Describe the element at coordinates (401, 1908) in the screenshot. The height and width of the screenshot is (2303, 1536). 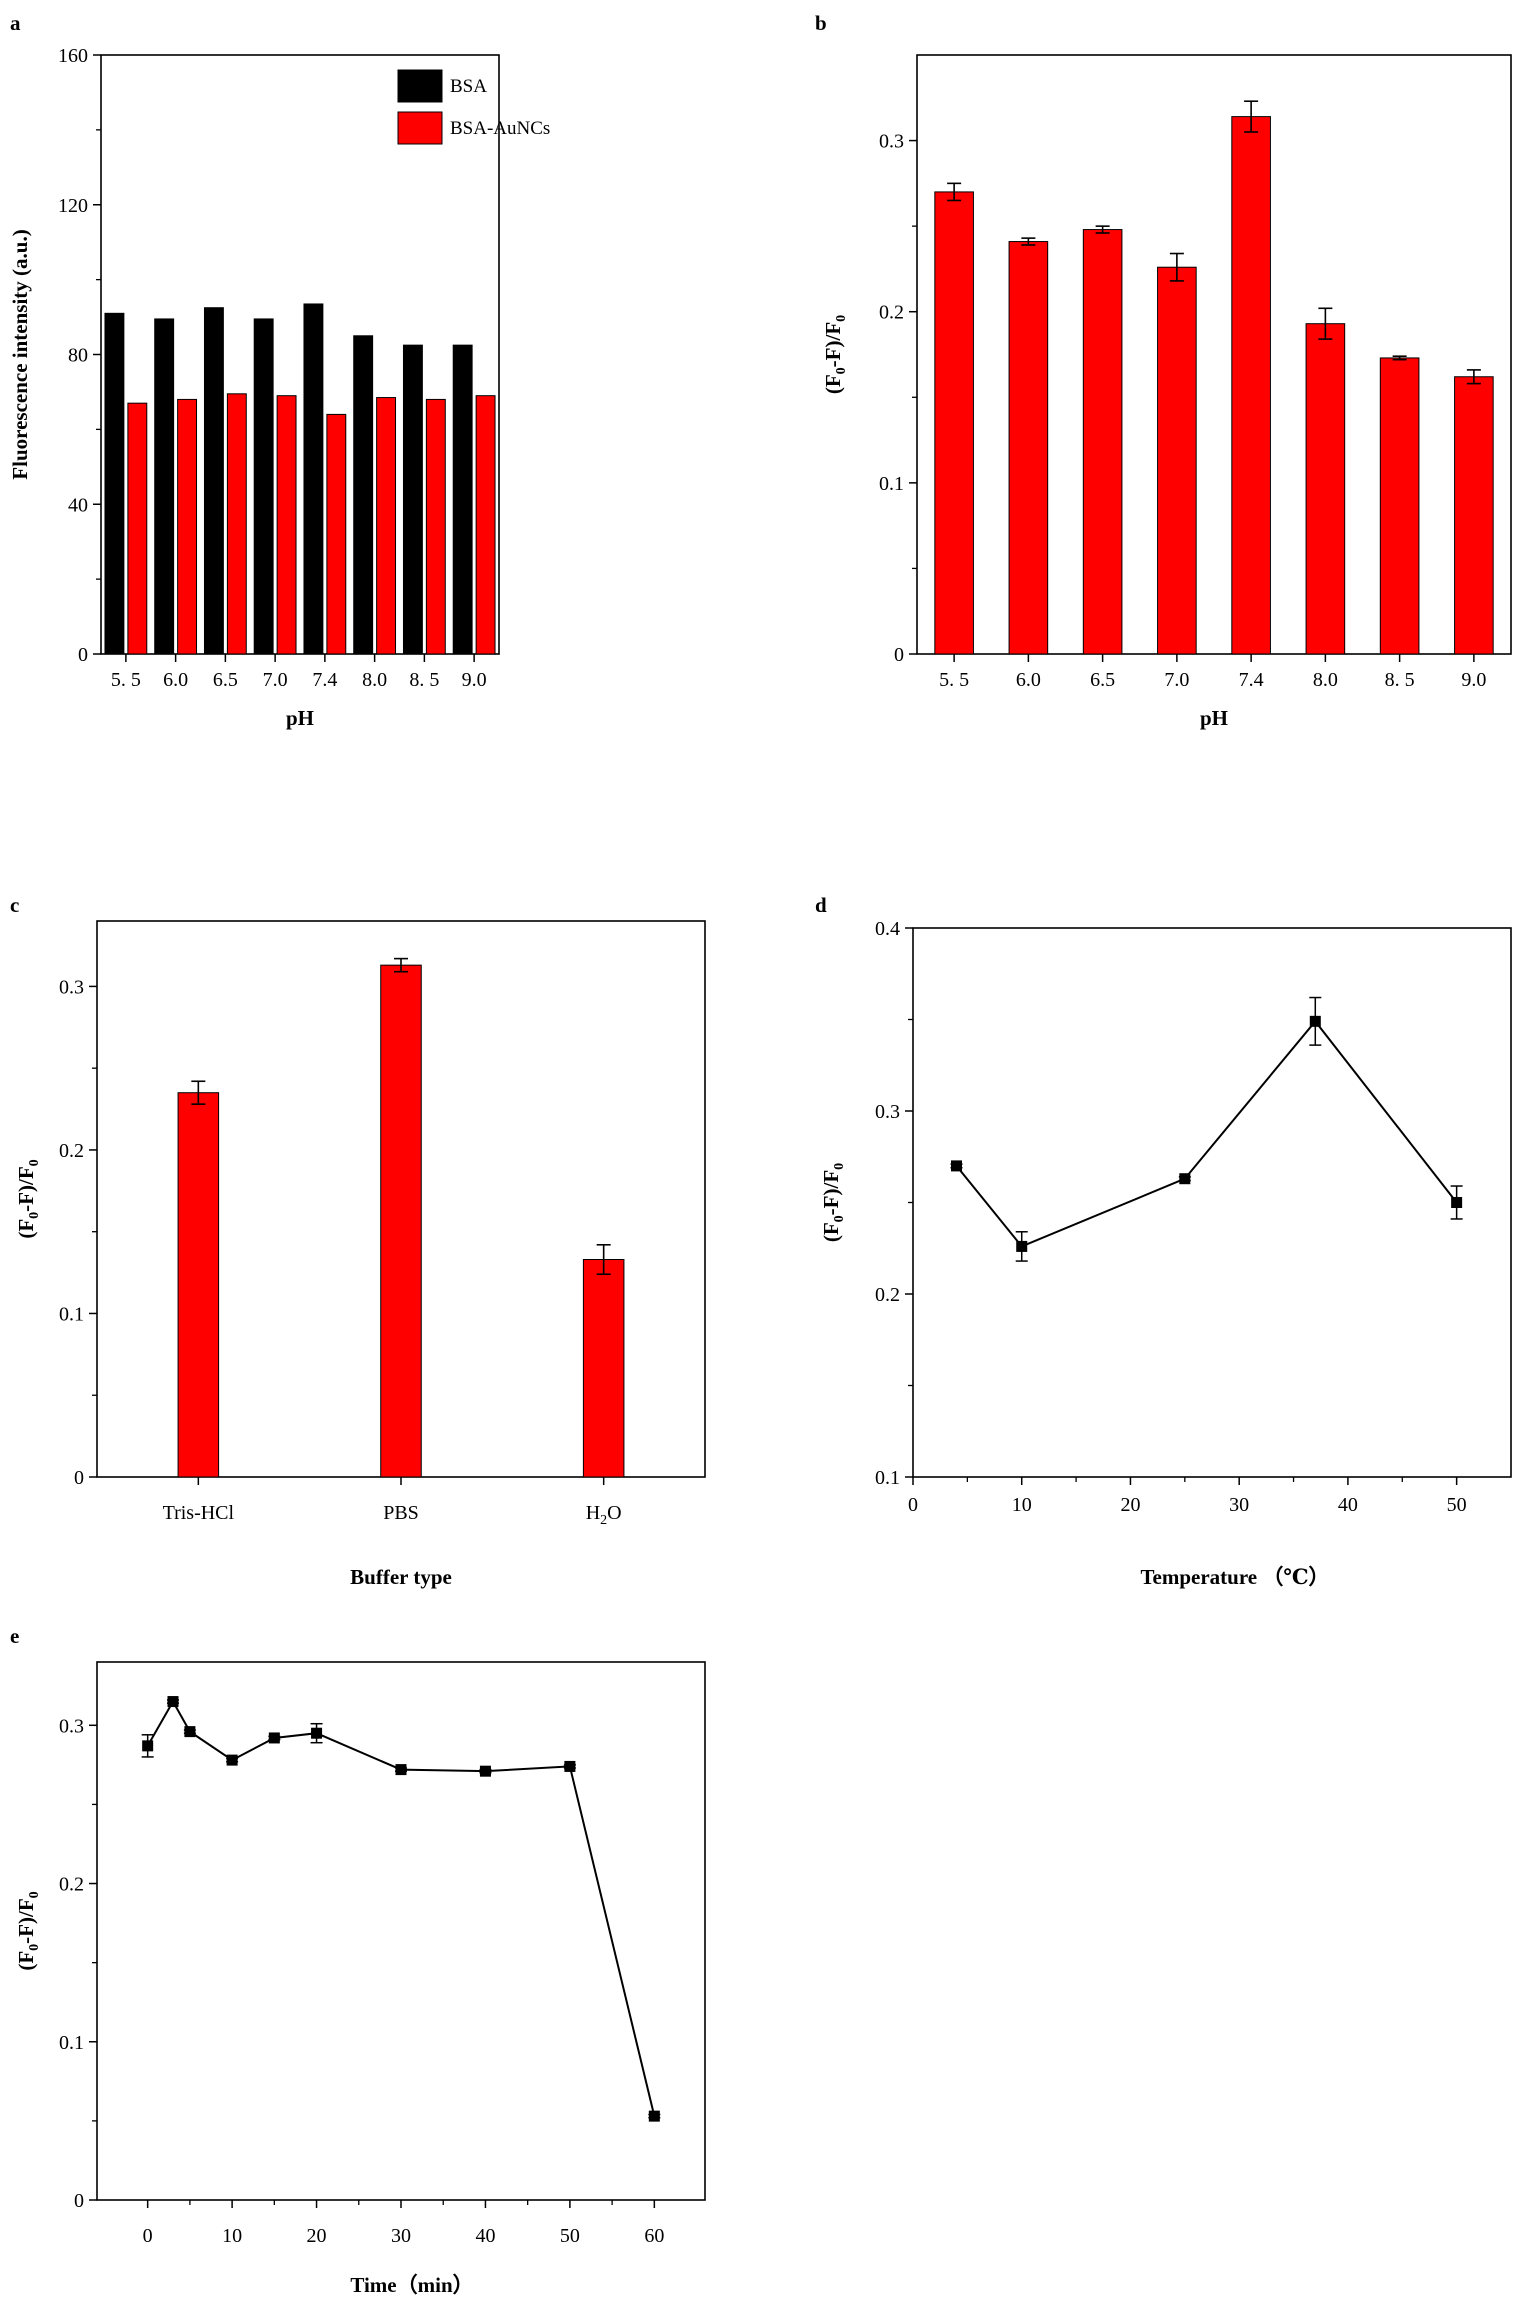
I see `series-line` at that location.